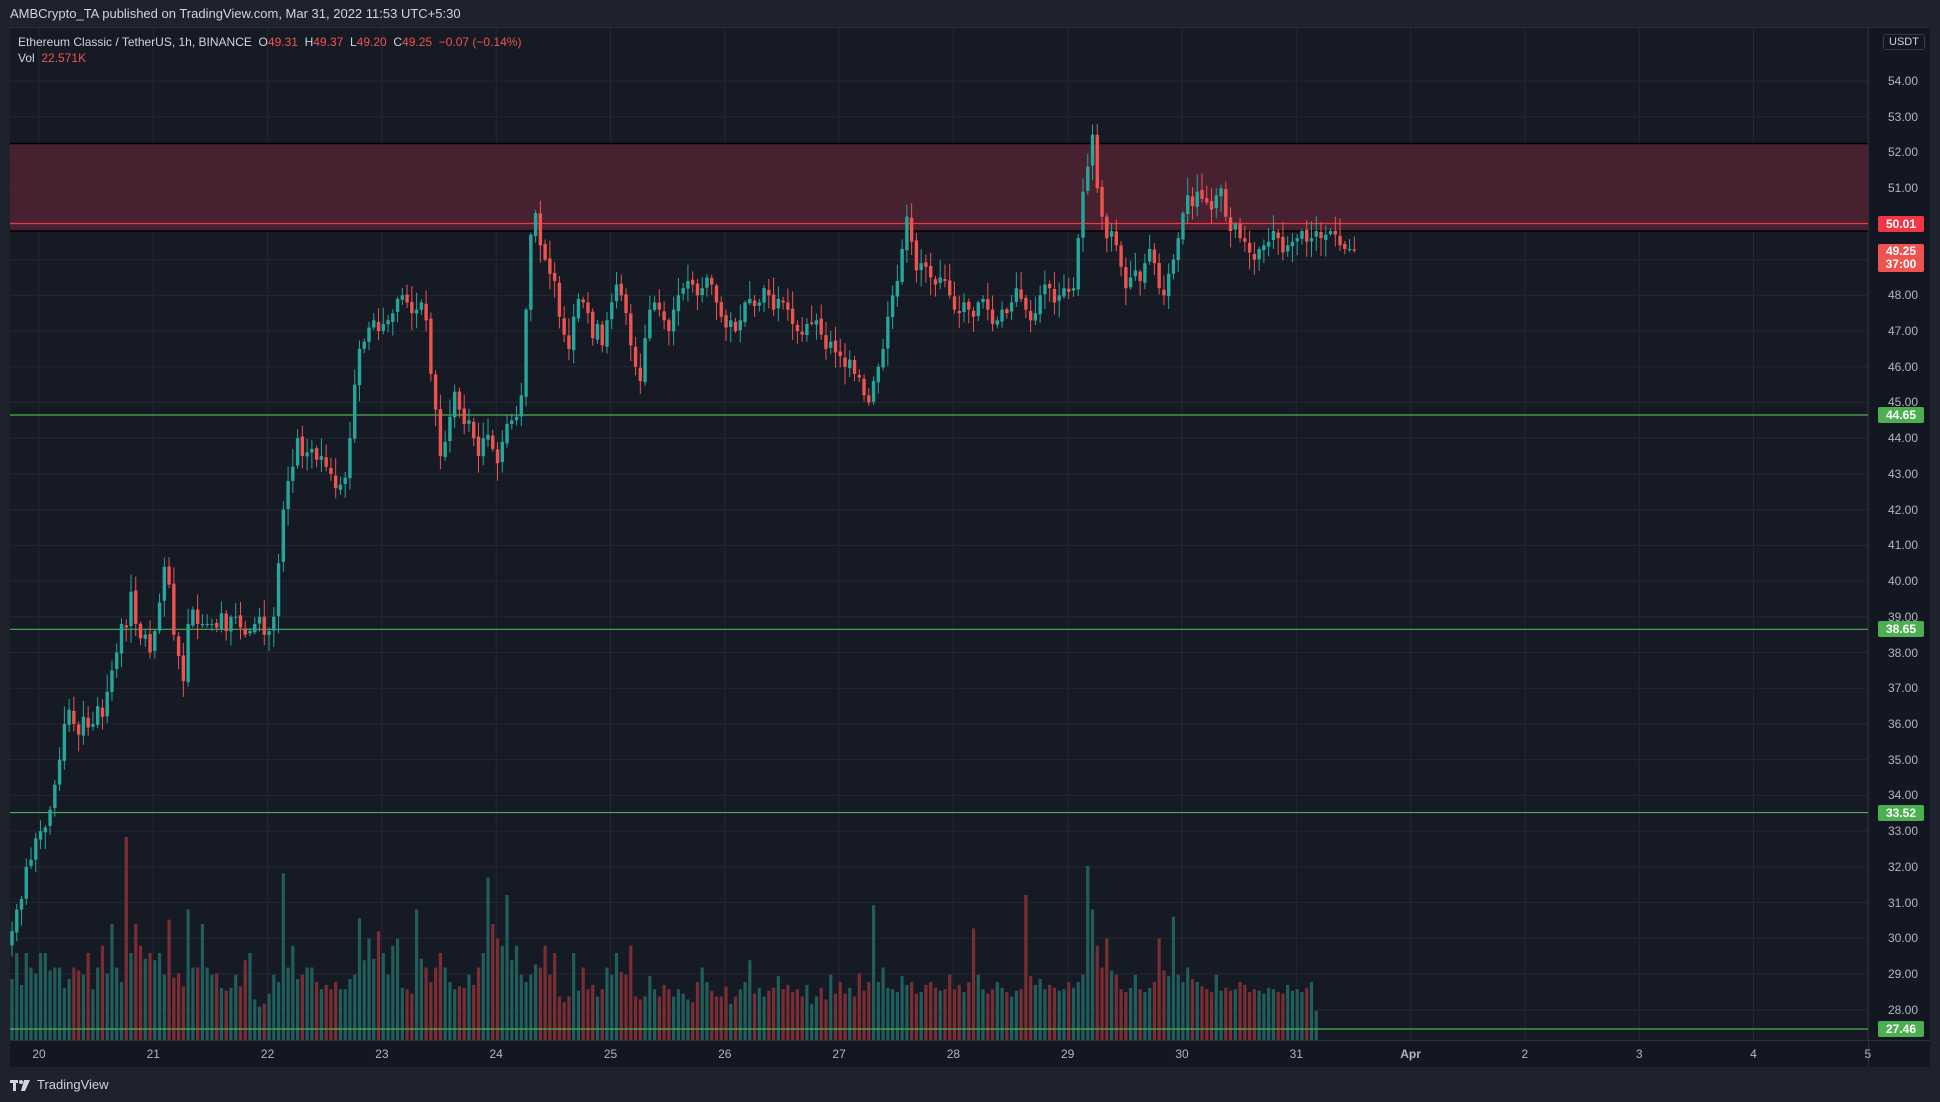  I want to click on time-tick: 23, so click(382, 1054).